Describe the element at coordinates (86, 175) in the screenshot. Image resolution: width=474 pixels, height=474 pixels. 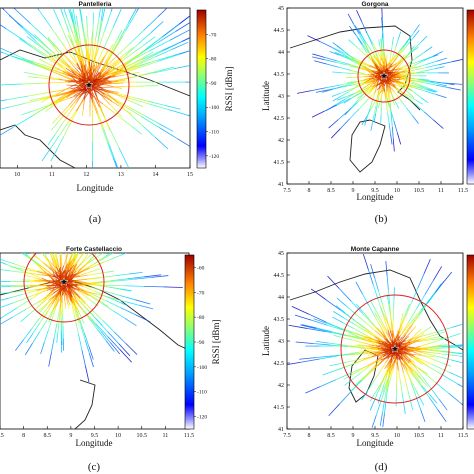
I see `x-tick-label: 12` at that location.